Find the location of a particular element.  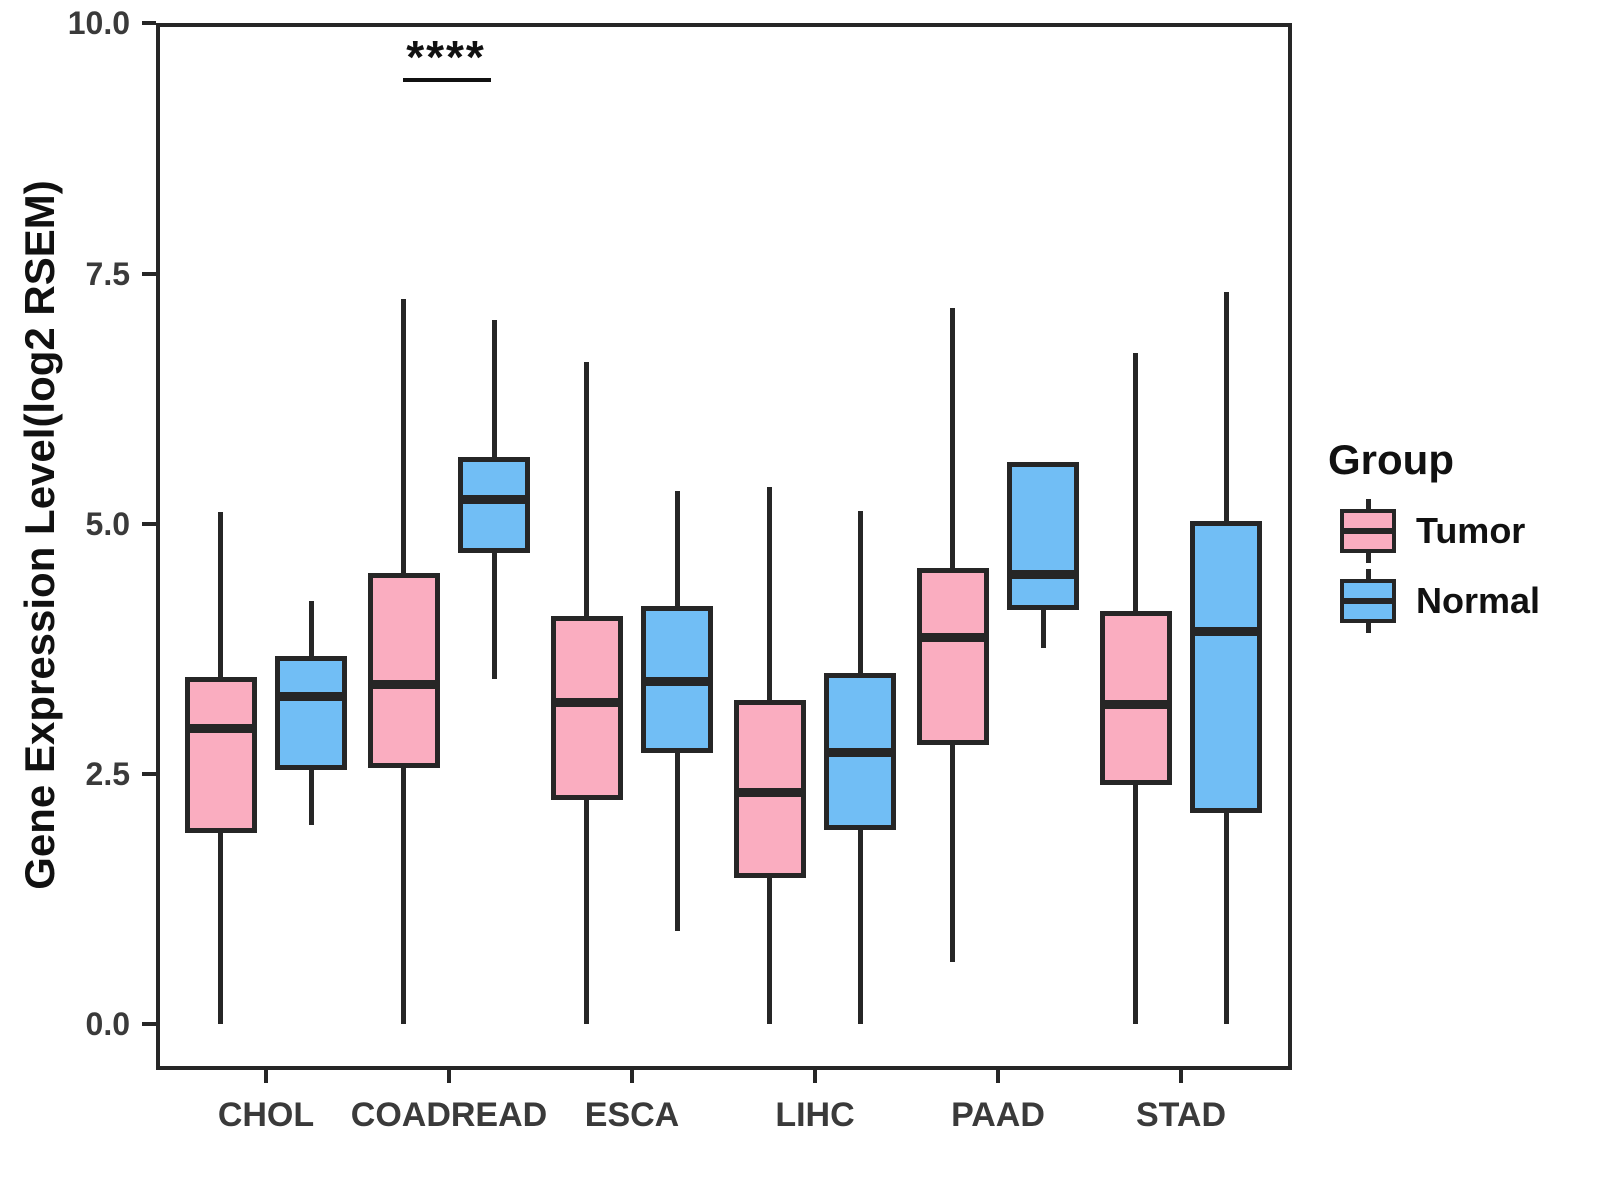

box-tumor-ESCA is located at coordinates (586, 708).